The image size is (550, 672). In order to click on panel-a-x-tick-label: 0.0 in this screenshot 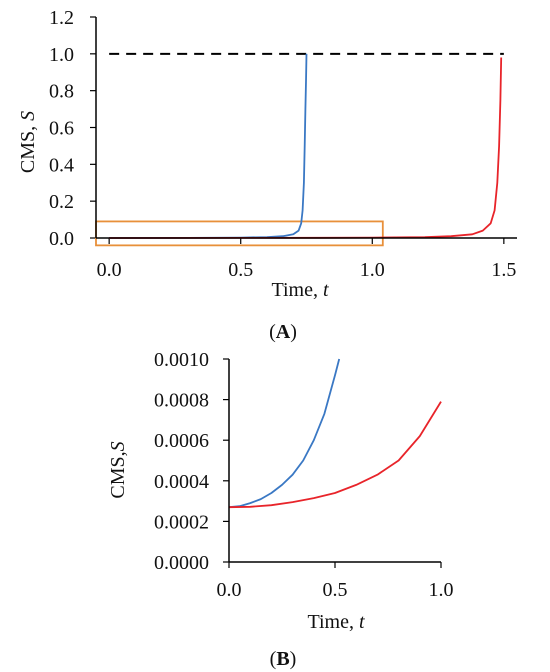, I will do `click(109, 270)`.